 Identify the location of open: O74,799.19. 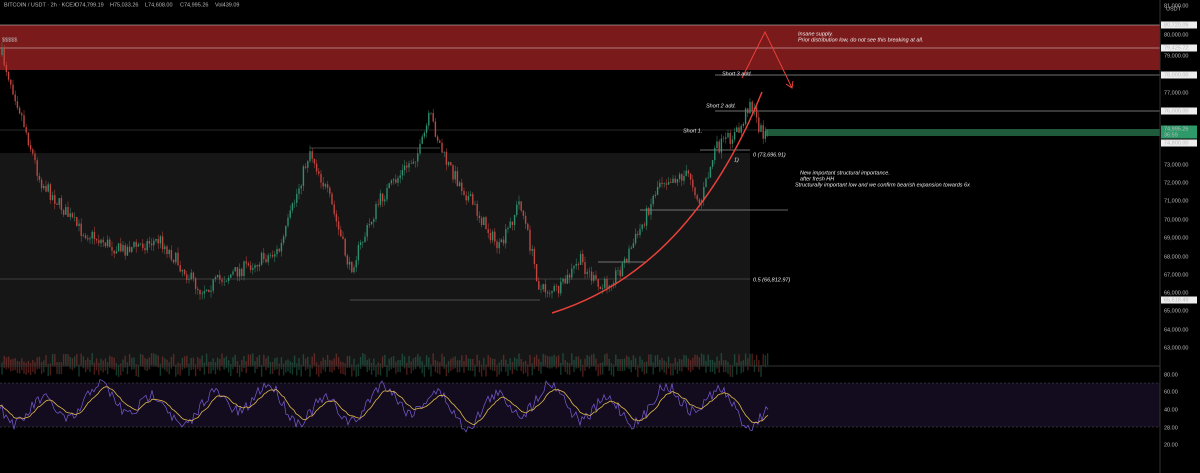
(89, 5).